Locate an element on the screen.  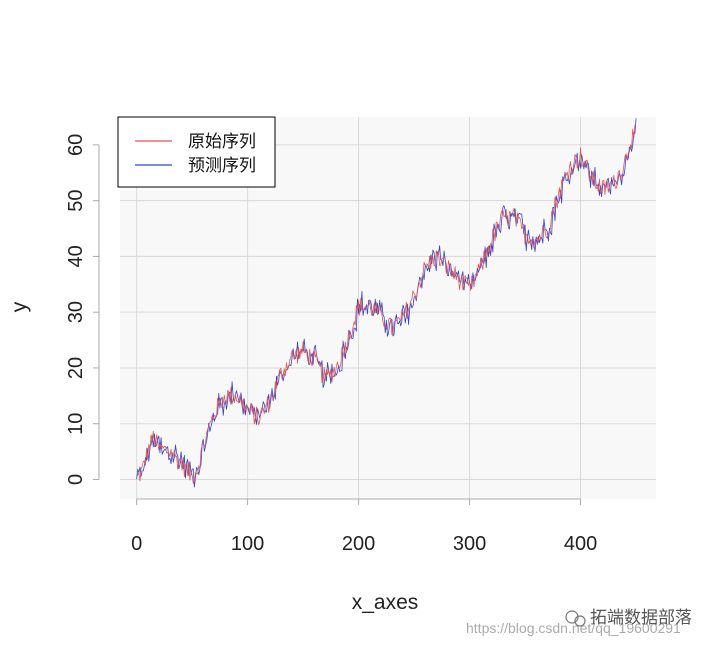
x-tick-label: 100 is located at coordinates (247, 544).